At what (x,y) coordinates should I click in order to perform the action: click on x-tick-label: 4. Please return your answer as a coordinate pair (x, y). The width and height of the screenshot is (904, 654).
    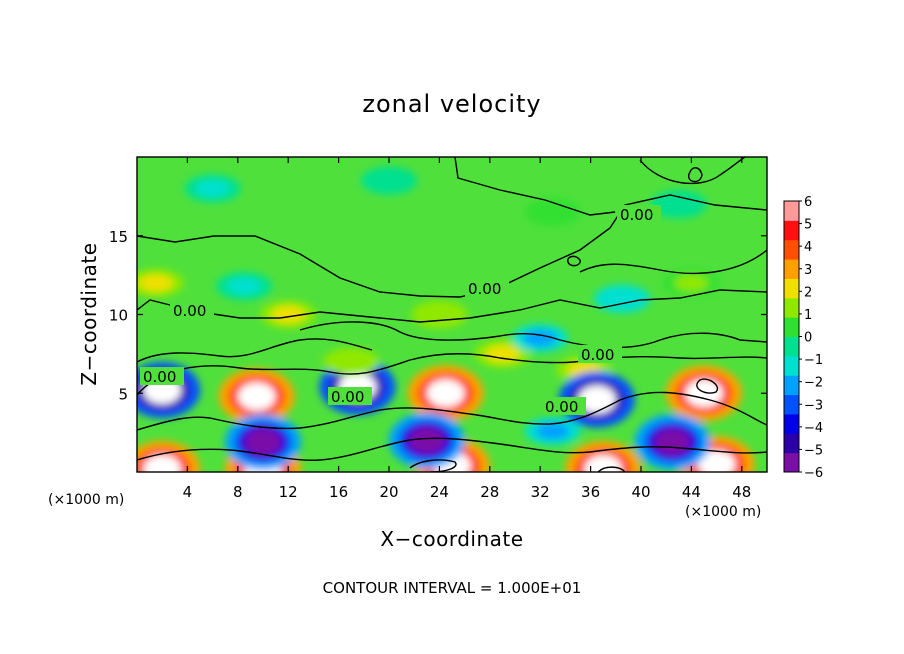
    Looking at the image, I should click on (188, 492).